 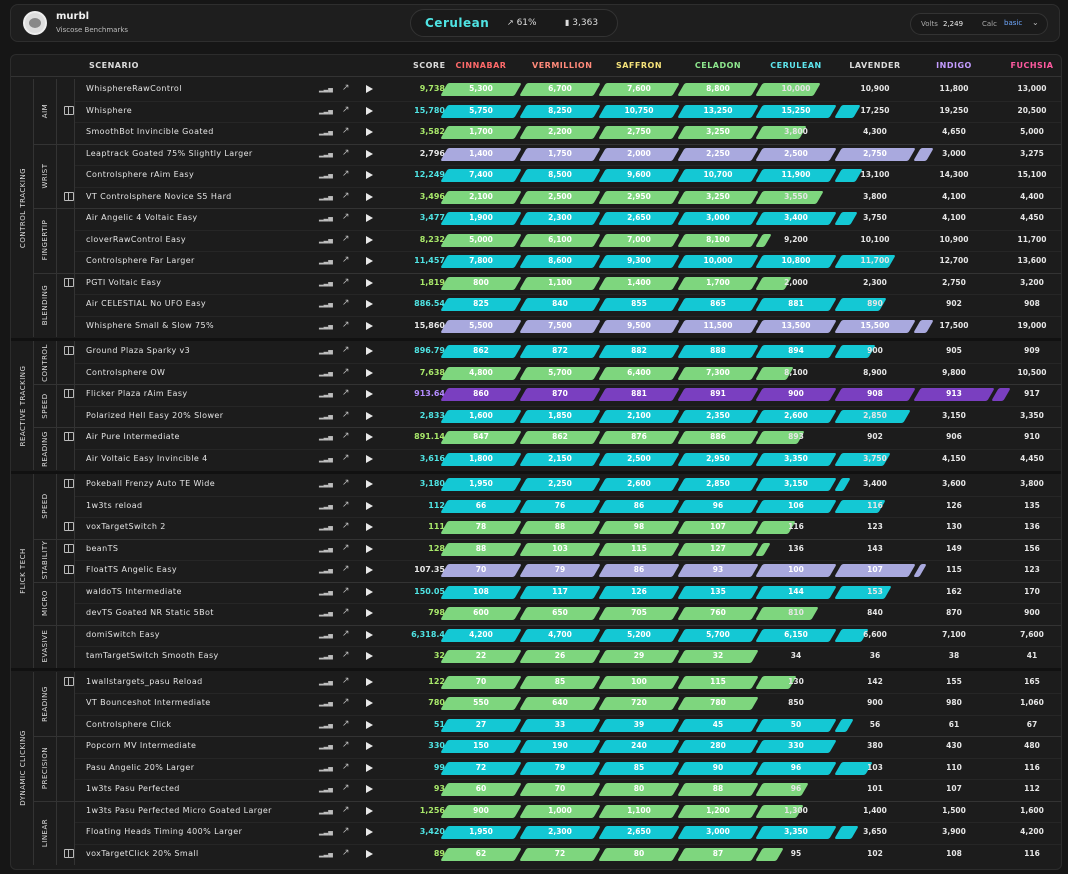 I want to click on scenario-name: Controlsphere Click, so click(x=129, y=724).